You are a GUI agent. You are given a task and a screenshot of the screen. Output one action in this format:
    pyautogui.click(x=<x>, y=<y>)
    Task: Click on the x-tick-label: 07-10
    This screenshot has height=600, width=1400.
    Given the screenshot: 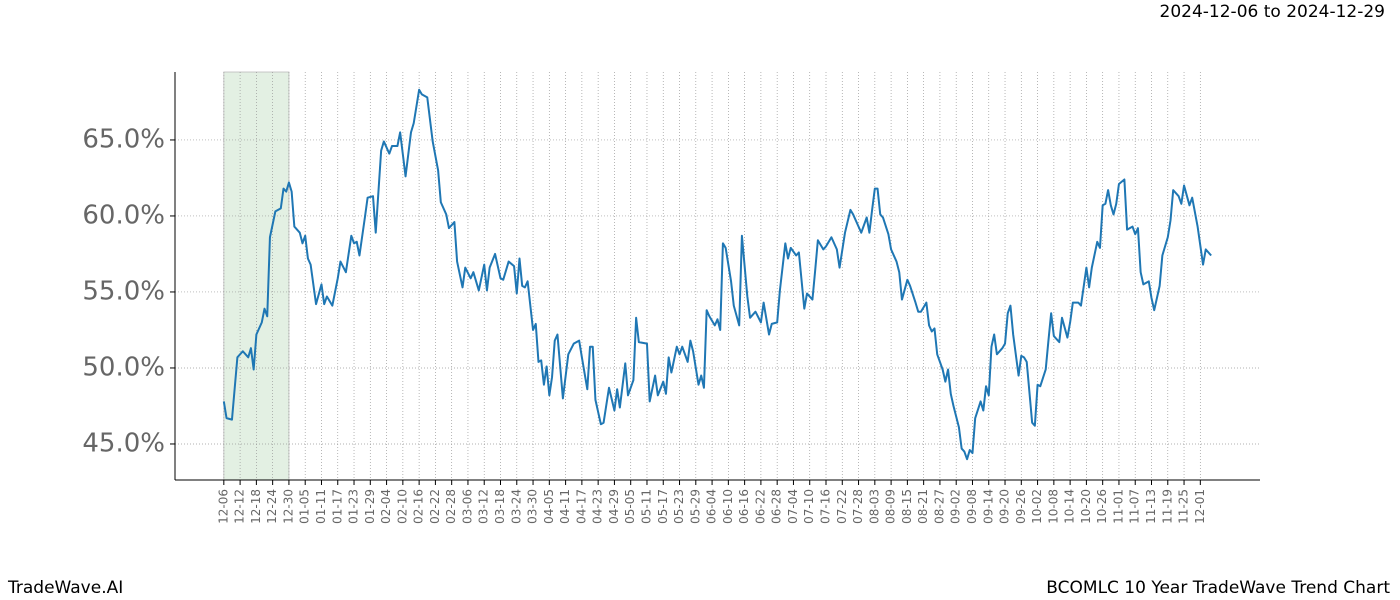 What is the action you would take?
    pyautogui.click(x=809, y=506)
    